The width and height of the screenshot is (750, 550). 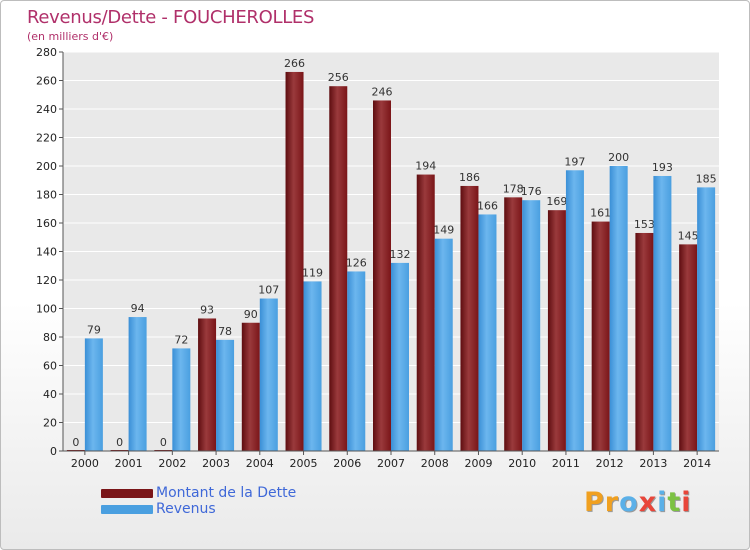 What do you see at coordinates (46, 166) in the screenshot?
I see `y-tick-label: 200` at bounding box center [46, 166].